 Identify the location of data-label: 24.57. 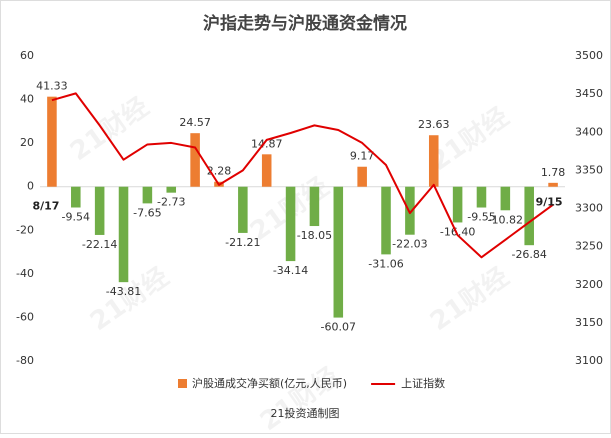
(195, 122).